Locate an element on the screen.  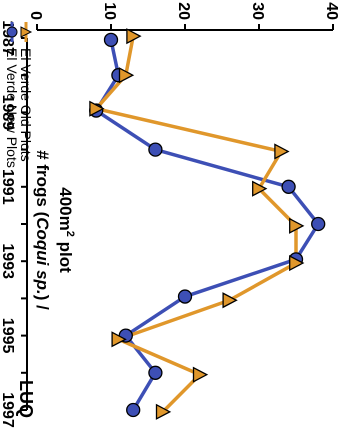
y-tick-label: 10 is located at coordinates (109, 11).